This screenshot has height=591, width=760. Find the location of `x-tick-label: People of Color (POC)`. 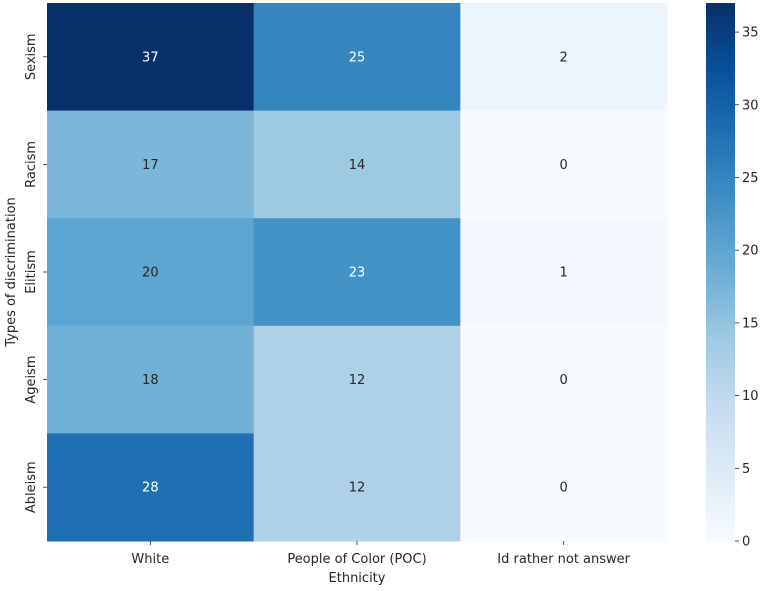

x-tick-label: People of Color (POC) is located at coordinates (356, 559).